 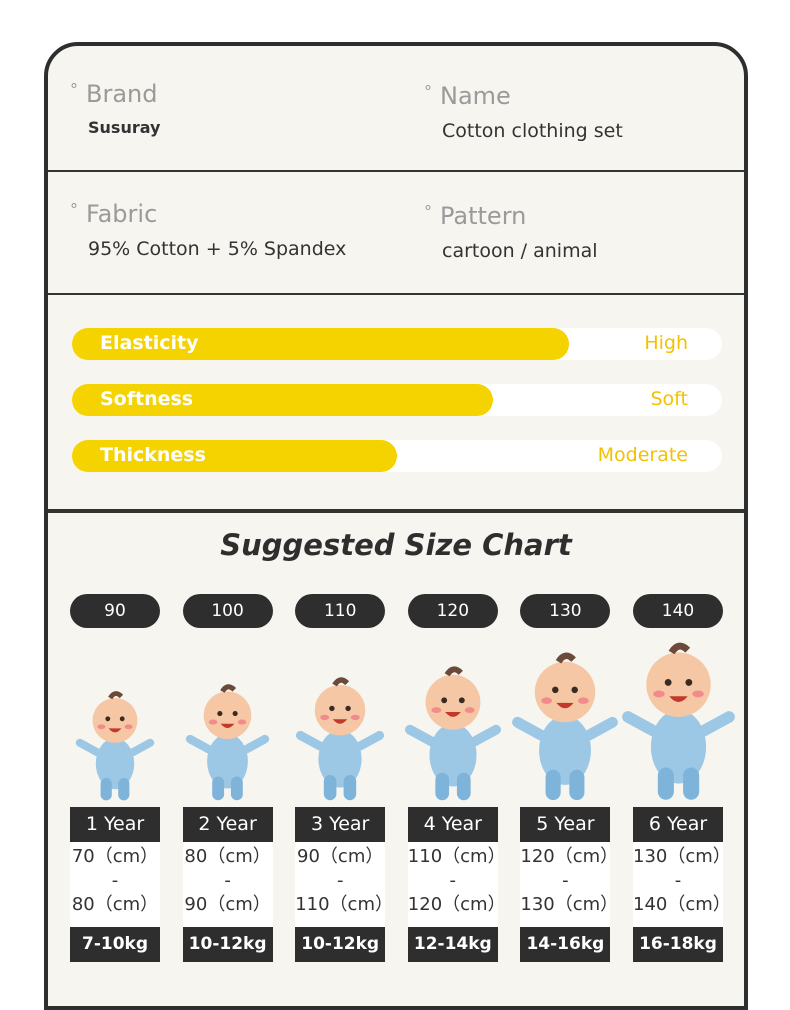 I want to click on age: 1 Year, so click(x=115, y=824).